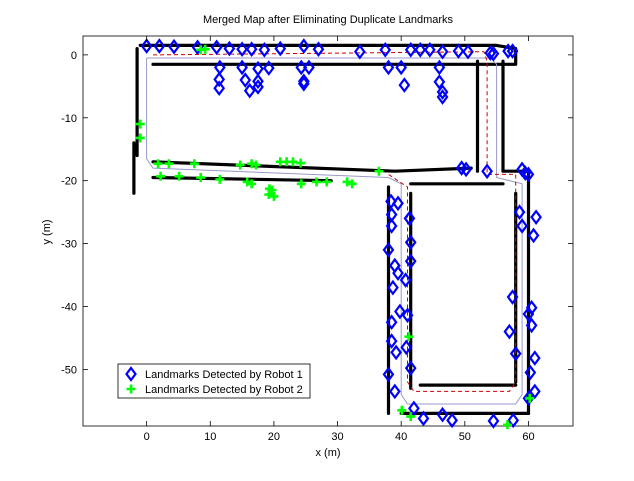 This screenshot has width=634, height=481. Describe the element at coordinates (337, 437) in the screenshot. I see `x-tick-label: 30` at that location.